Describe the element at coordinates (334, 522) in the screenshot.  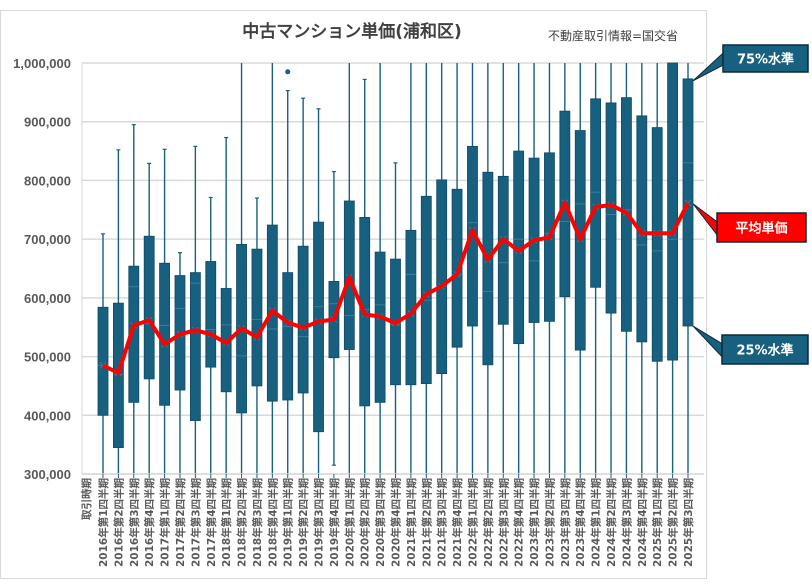
I see `x-tick-label: 2019年第4四半期` at that location.